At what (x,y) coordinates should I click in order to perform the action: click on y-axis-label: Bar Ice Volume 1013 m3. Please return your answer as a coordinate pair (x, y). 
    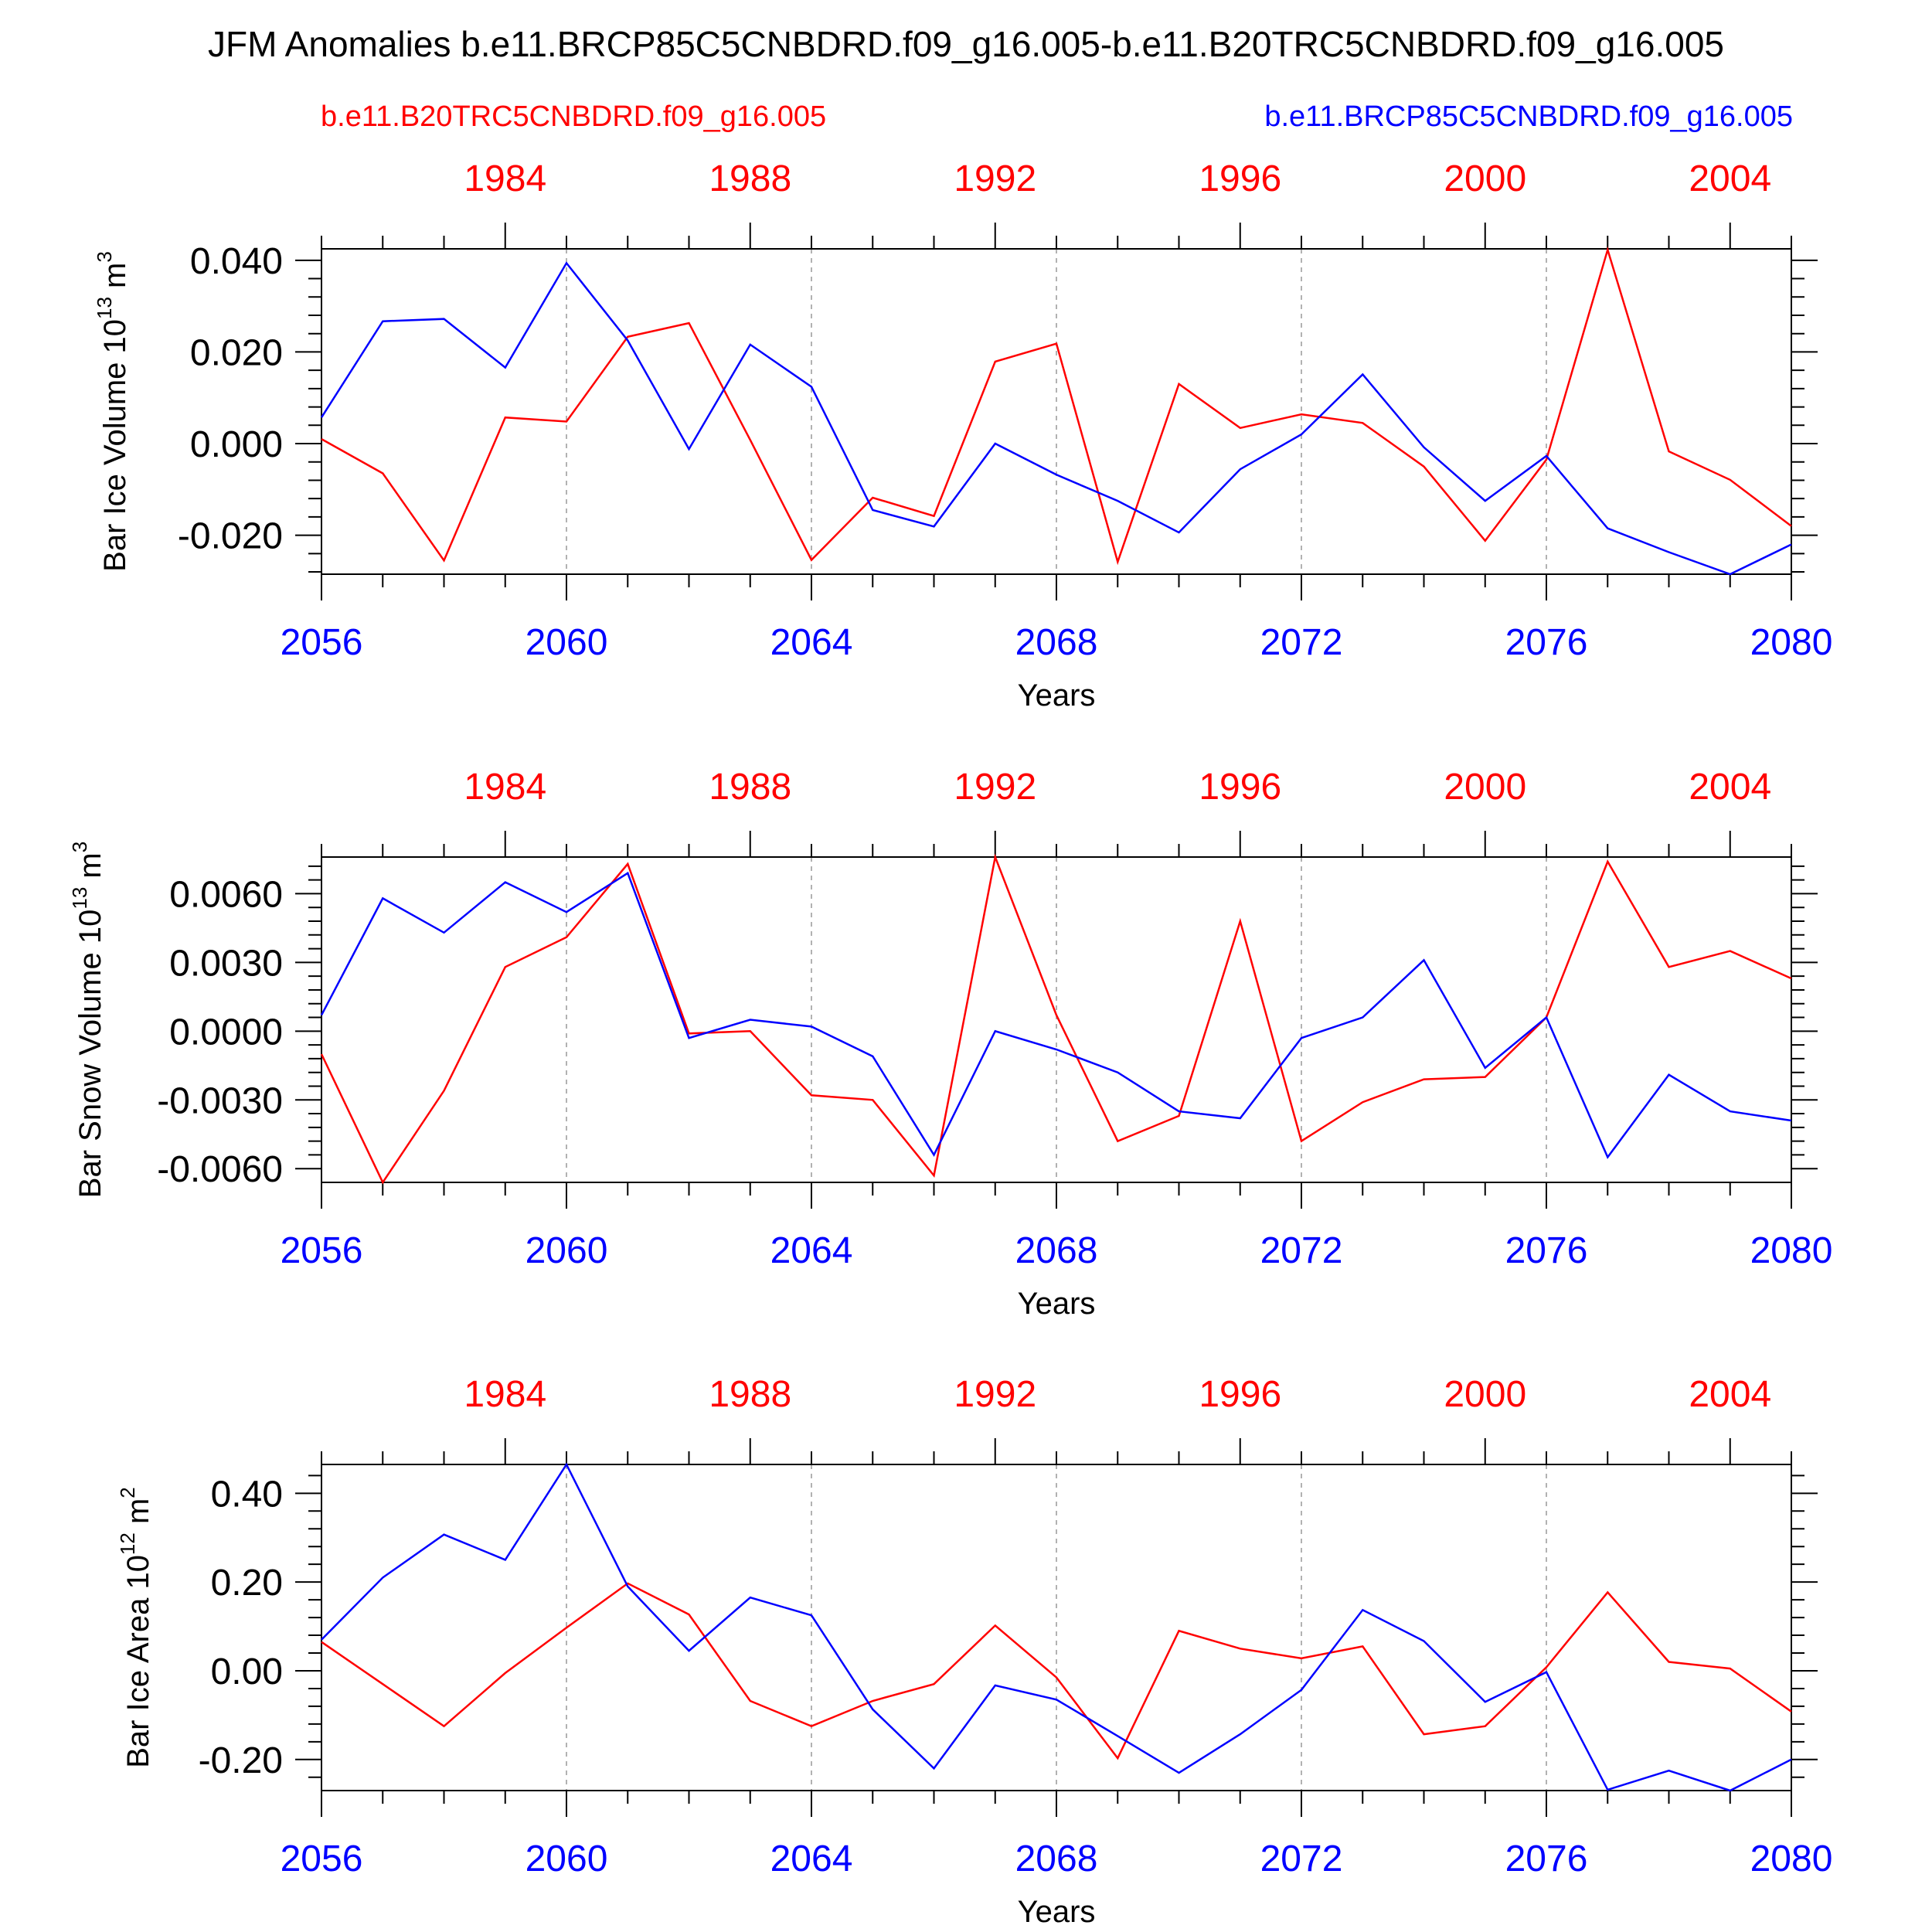
    Looking at the image, I should click on (112, 411).